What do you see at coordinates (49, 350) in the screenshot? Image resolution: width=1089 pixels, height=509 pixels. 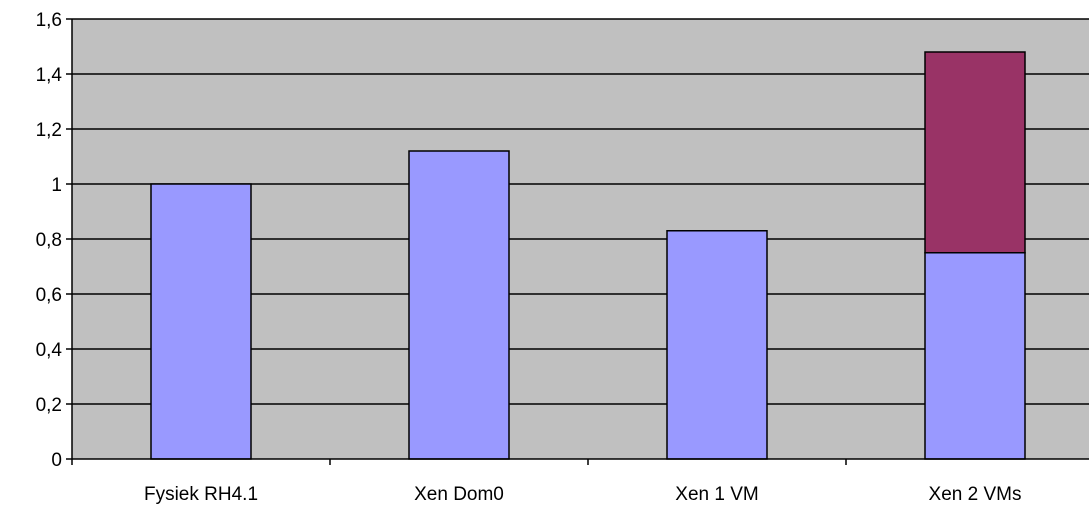 I see `y-tick-label: 0,4` at bounding box center [49, 350].